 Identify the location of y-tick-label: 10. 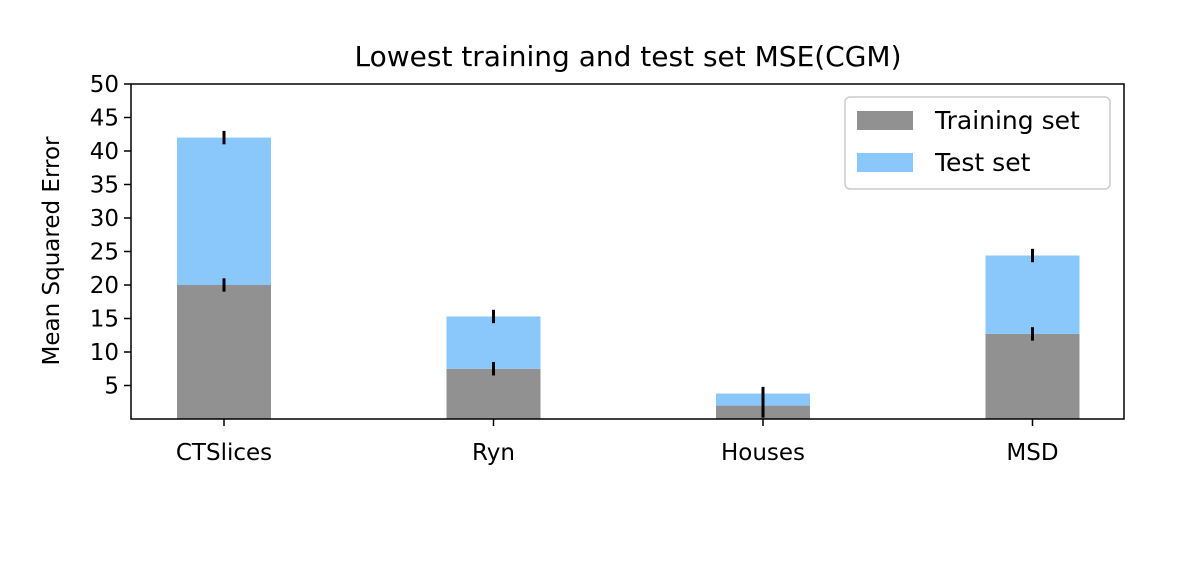
(104, 353).